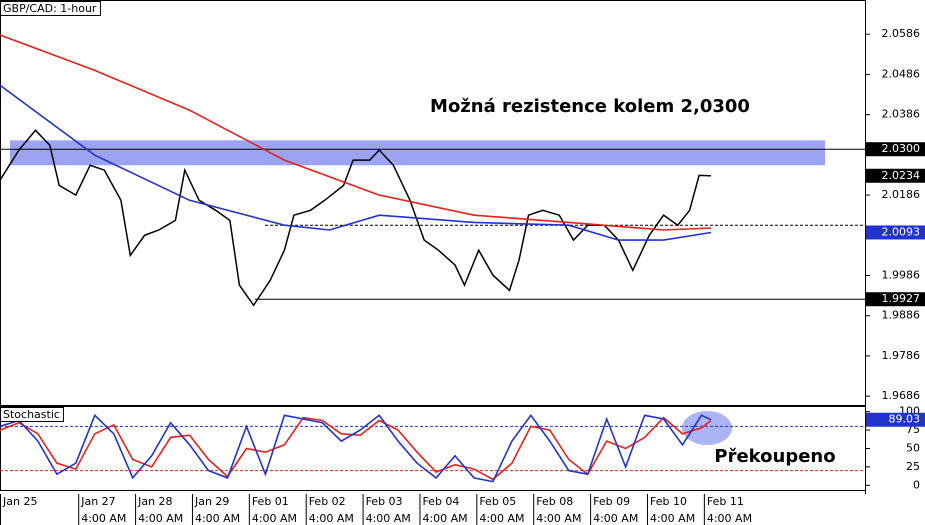 The height and width of the screenshot is (525, 925). Describe the element at coordinates (901, 395) in the screenshot. I see `y-tick-label: 1.9686` at that location.